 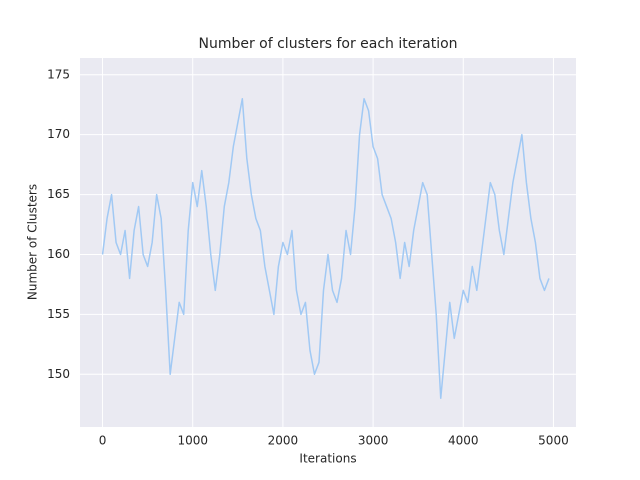 What do you see at coordinates (58, 74) in the screenshot?
I see `y-tick-label: 175` at bounding box center [58, 74].